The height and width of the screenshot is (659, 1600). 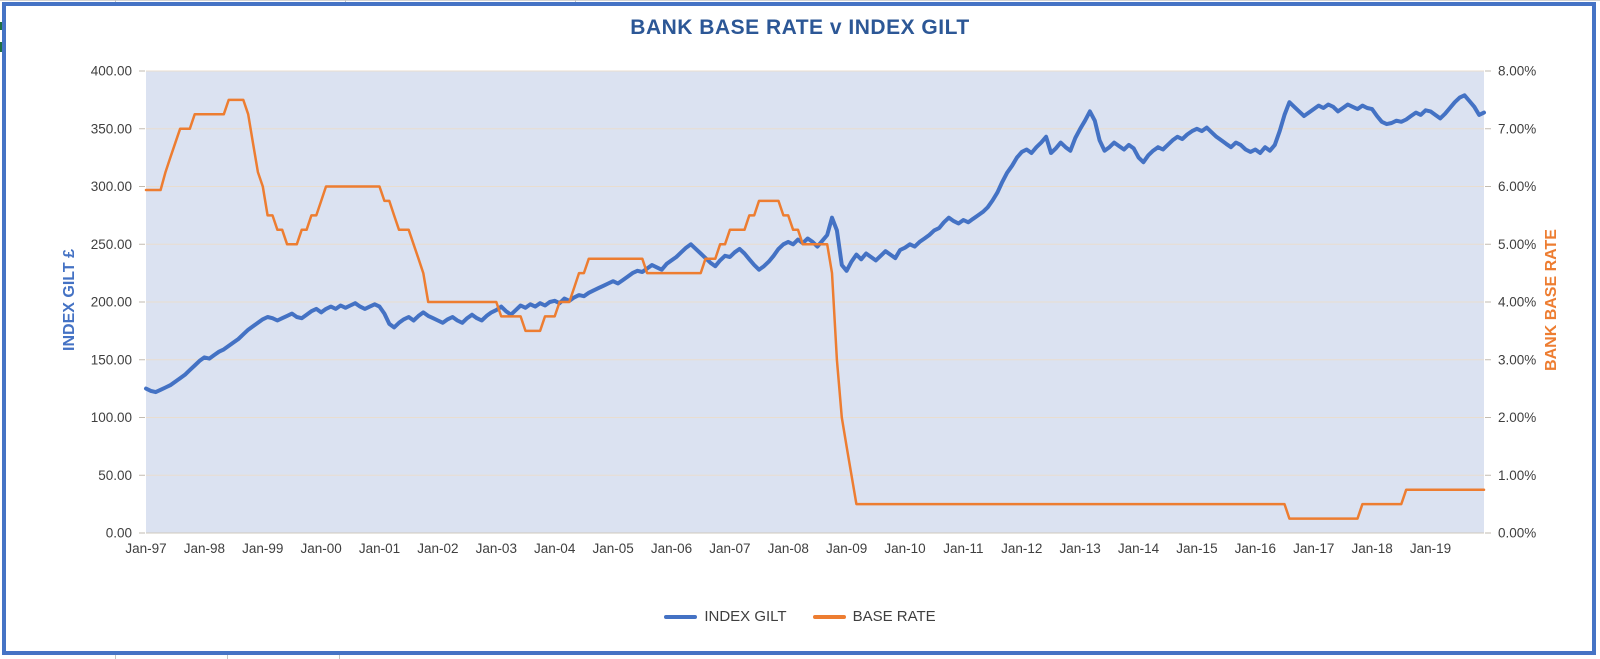 I want to click on x-axis-tick-label: Jan-15, so click(x=1196, y=548).